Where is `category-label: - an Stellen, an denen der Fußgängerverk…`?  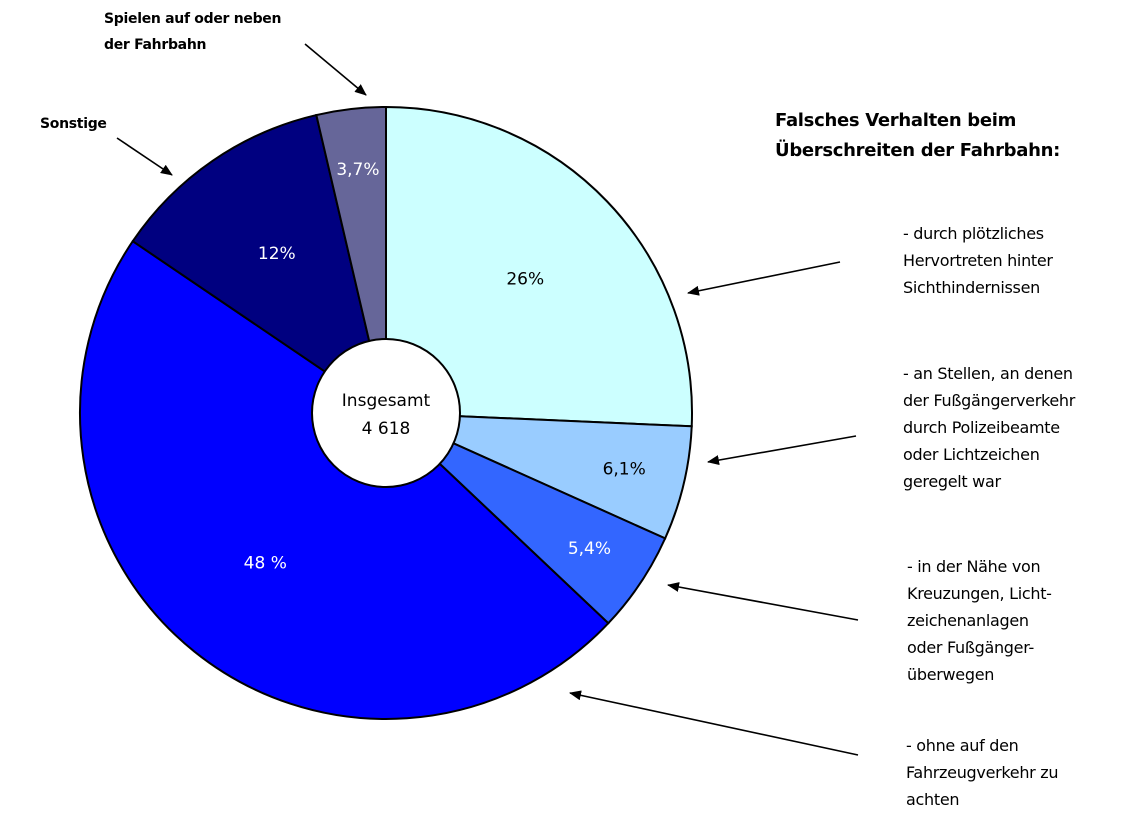 category-label: - an Stellen, an denen der Fußgängerverk… is located at coordinates (989, 427).